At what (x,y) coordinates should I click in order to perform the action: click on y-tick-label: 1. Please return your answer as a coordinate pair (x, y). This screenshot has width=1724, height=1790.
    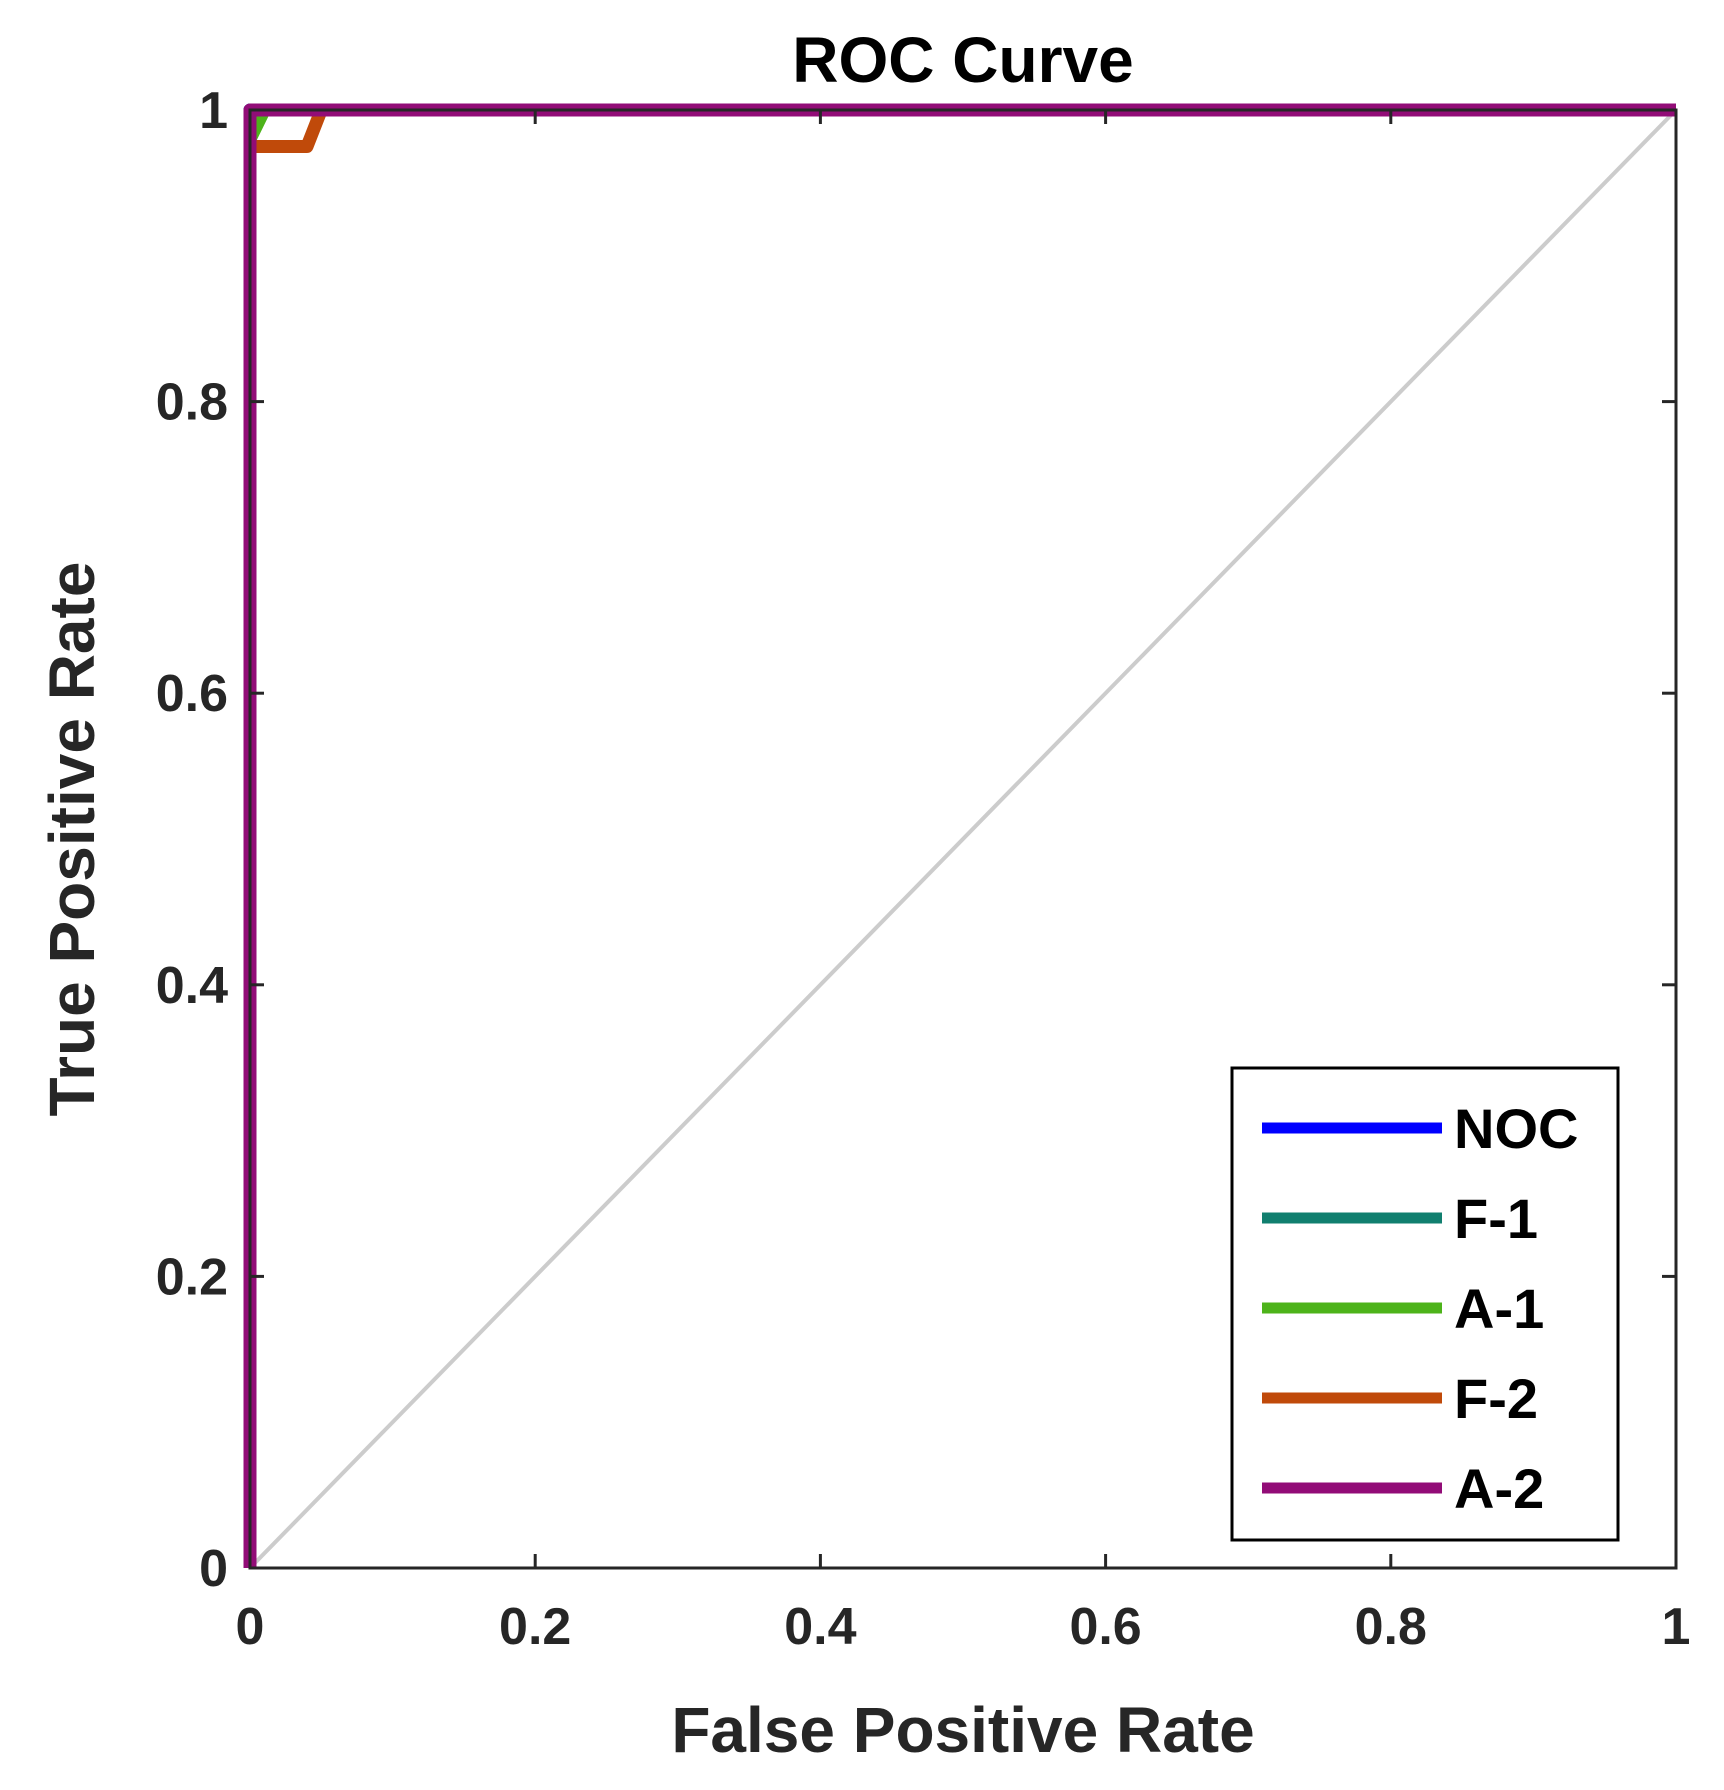
    Looking at the image, I should click on (213, 111).